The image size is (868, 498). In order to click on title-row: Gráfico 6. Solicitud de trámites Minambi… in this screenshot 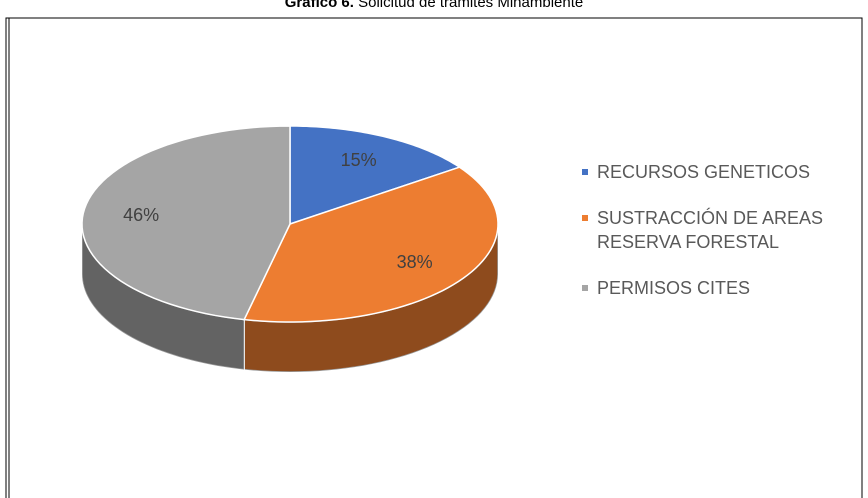, I will do `click(434, 5)`.